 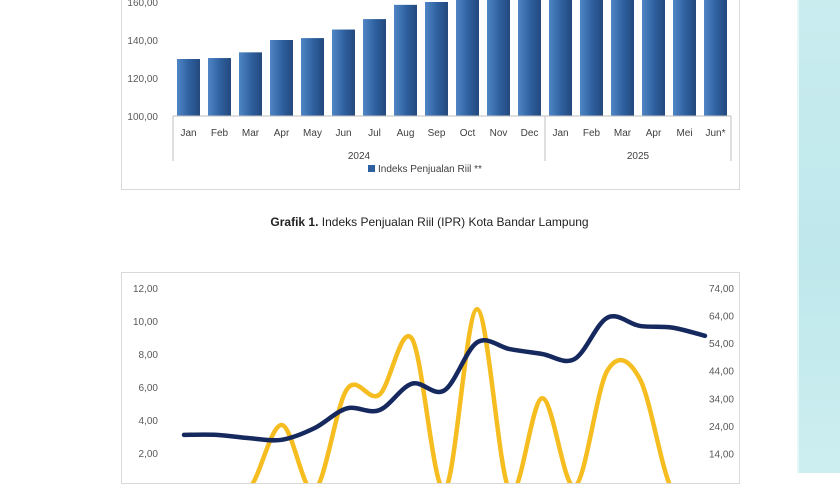 I want to click on x-tick-label: Dec, so click(x=530, y=133).